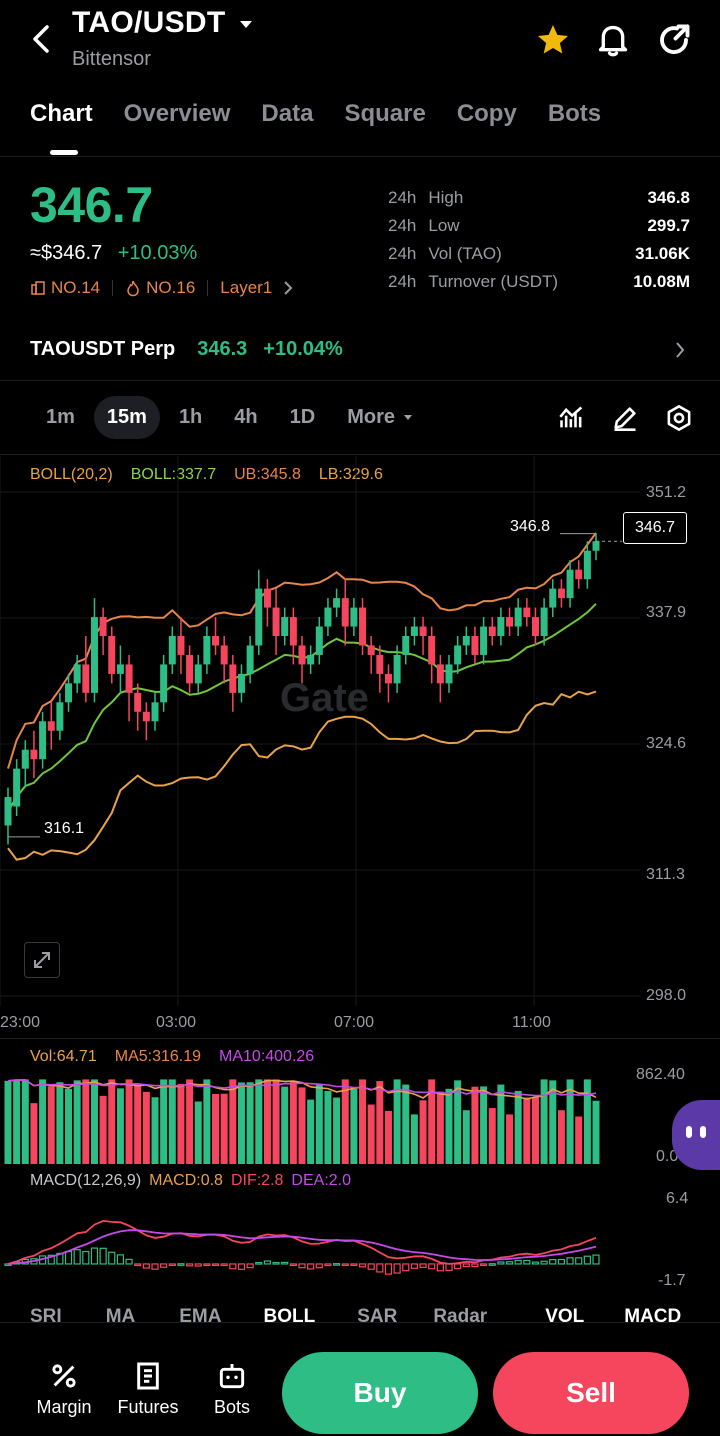 This screenshot has width=720, height=1436. What do you see at coordinates (20, 1022) in the screenshot?
I see `time-axis-label: 23:00` at bounding box center [20, 1022].